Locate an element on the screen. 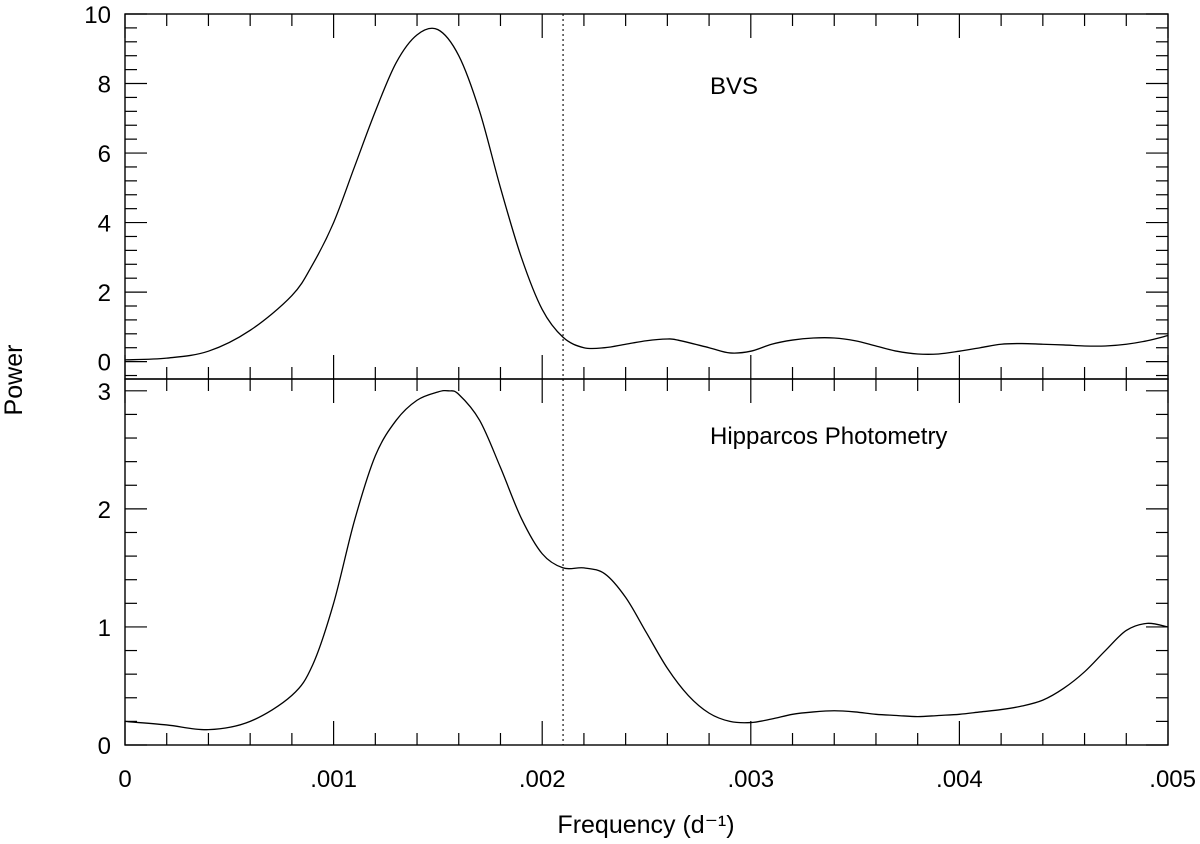 The width and height of the screenshot is (1200, 844). top-panel-y-tick-labels: 0 2 4 6 8 10 is located at coordinates (97, 189).